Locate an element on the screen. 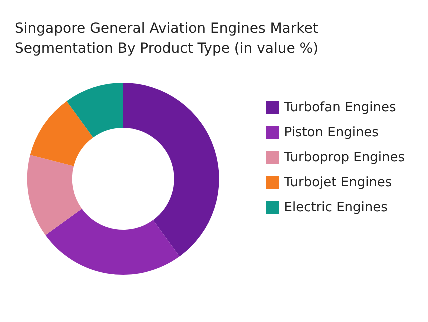 Image resolution: width=428 pixels, height=322 pixels. legend-label: Piston Engines is located at coordinates (332, 133).